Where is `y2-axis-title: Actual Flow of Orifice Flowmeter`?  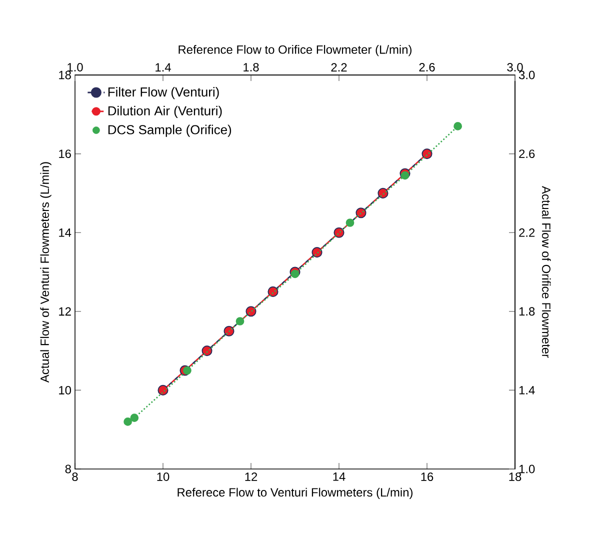 y2-axis-title: Actual Flow of Orifice Flowmeter is located at coordinates (546, 272).